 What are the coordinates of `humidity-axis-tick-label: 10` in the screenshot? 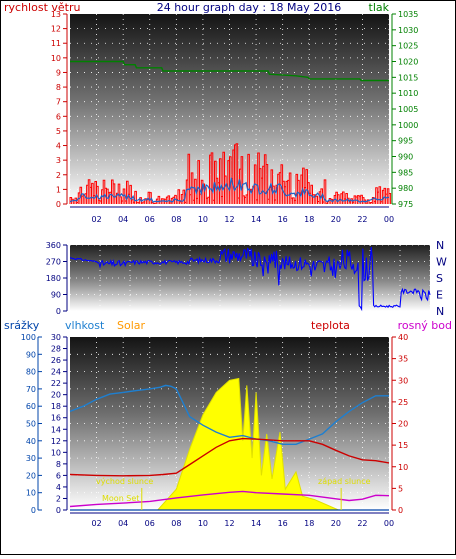 It's located at (56, 452).